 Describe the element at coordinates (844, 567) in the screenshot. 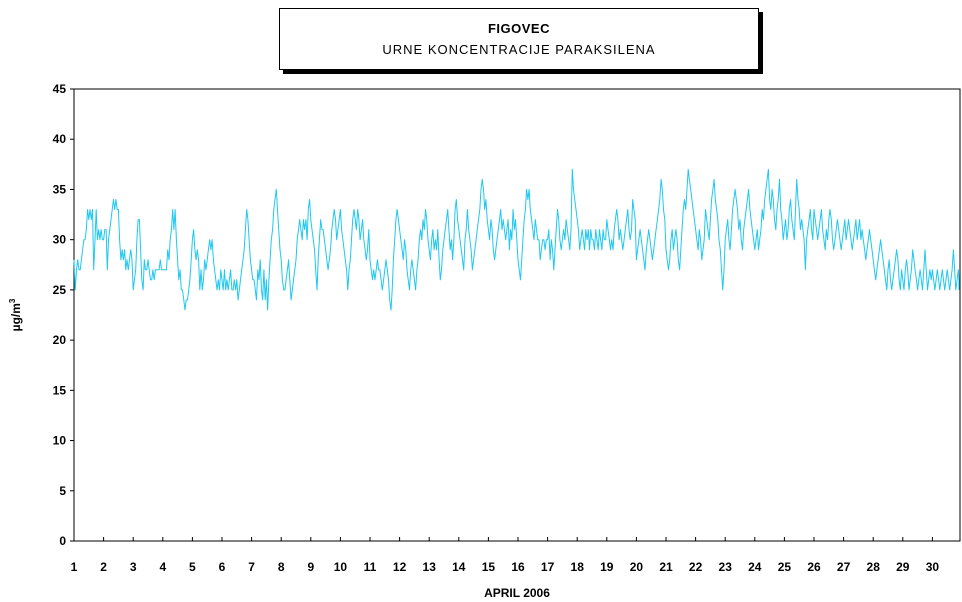

I see `x-tick-label: 27` at that location.